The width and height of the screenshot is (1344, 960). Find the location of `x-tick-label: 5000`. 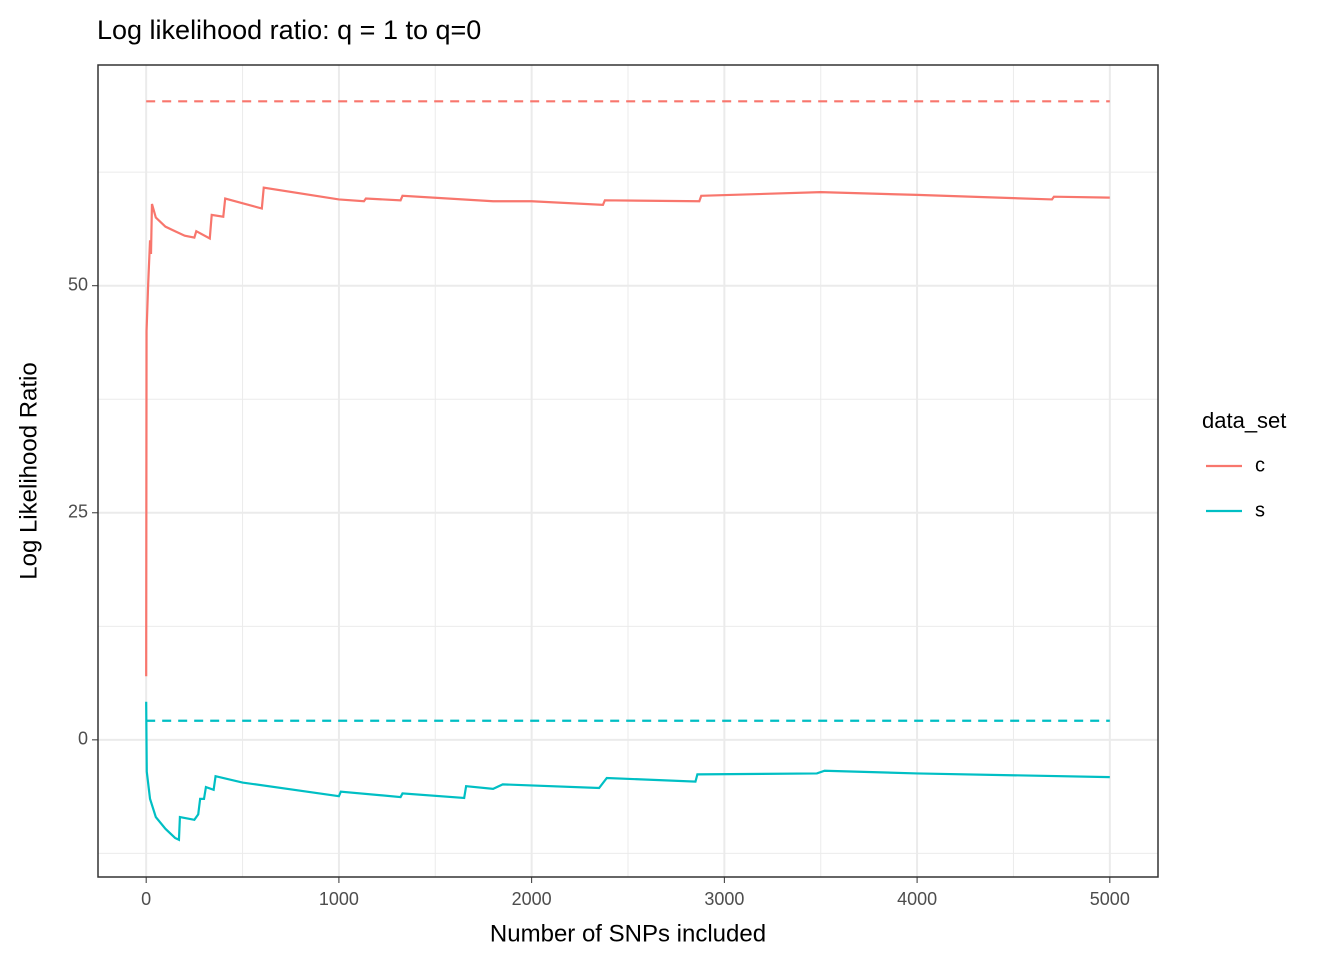

x-tick-label: 5000 is located at coordinates (1110, 899).